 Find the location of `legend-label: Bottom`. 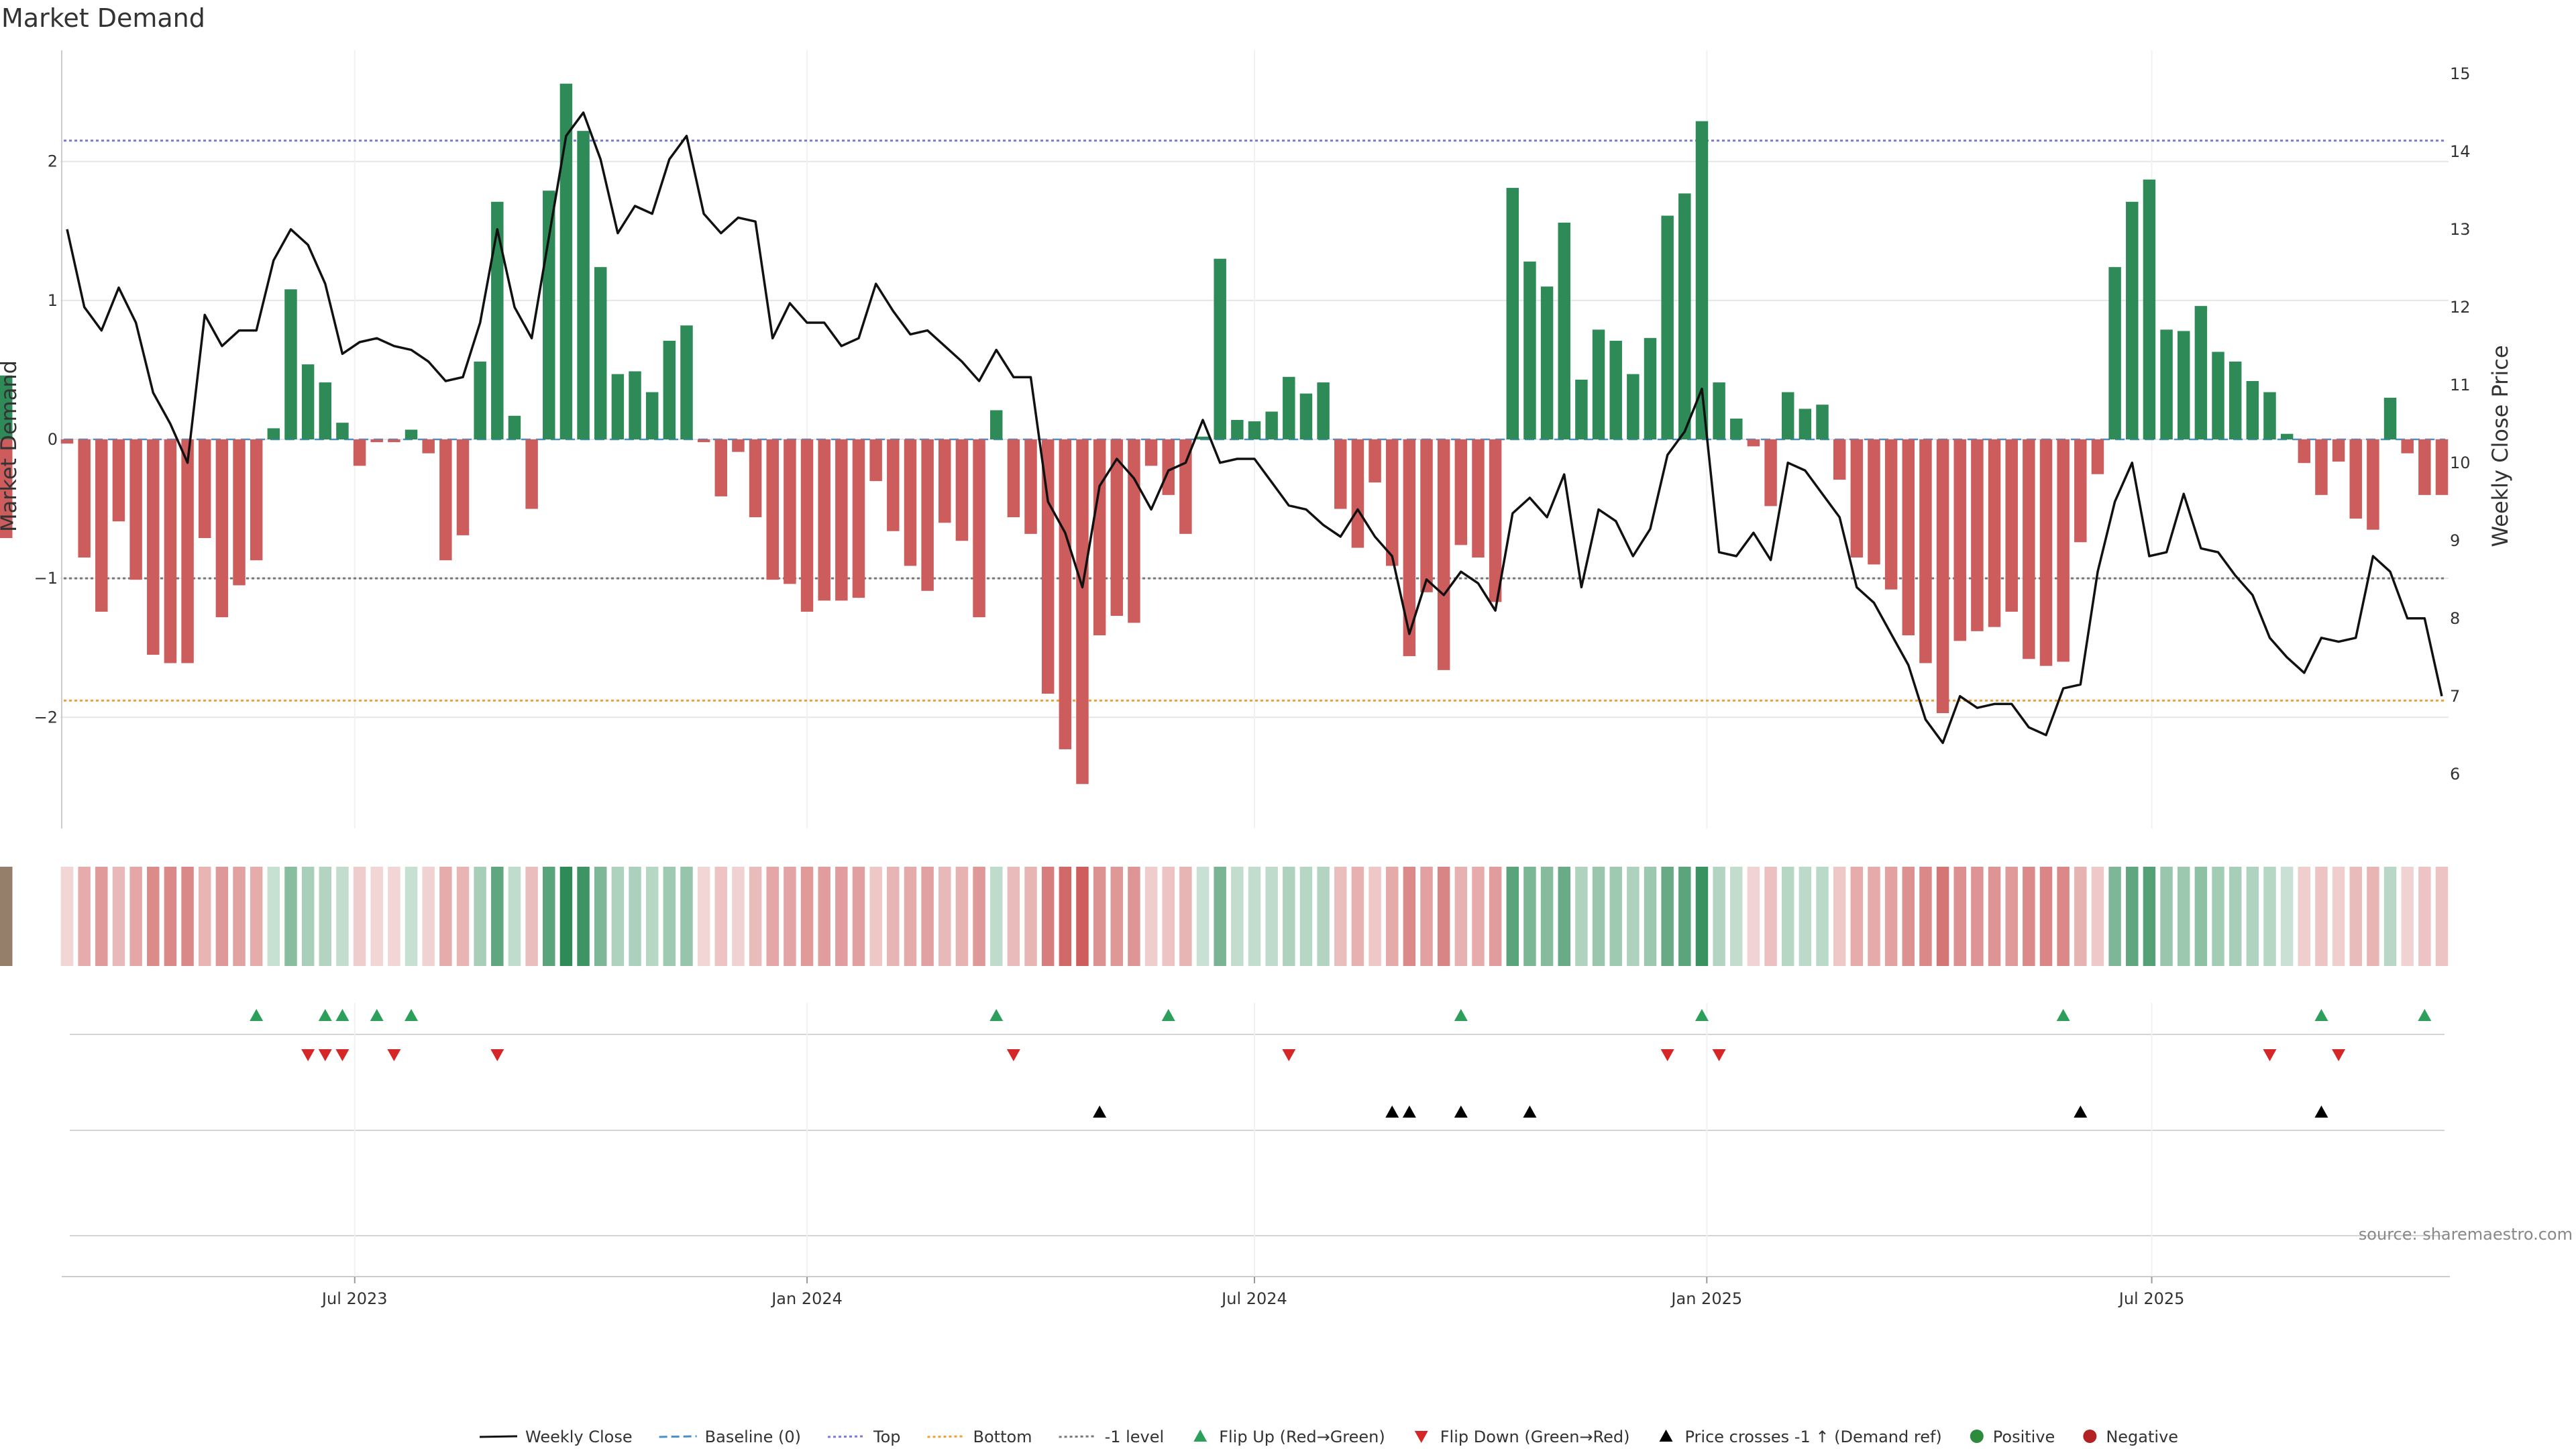

legend-label: Bottom is located at coordinates (1002, 1437).